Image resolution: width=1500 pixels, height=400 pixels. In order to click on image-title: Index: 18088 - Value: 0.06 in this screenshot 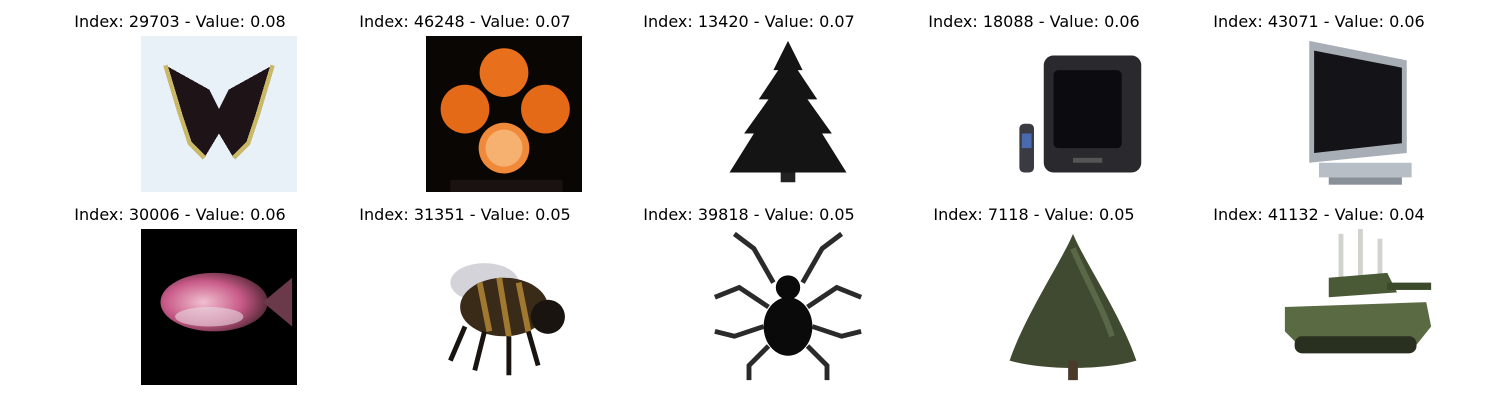, I will do `click(1034, 21)`.